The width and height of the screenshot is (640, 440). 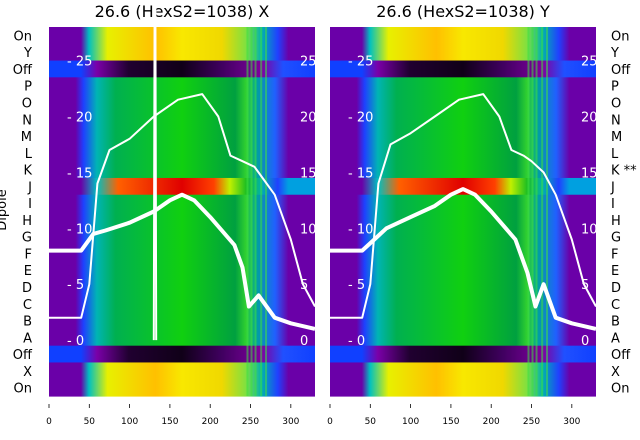 What do you see at coordinates (28, 254) in the screenshot?
I see `row-label: F` at bounding box center [28, 254].